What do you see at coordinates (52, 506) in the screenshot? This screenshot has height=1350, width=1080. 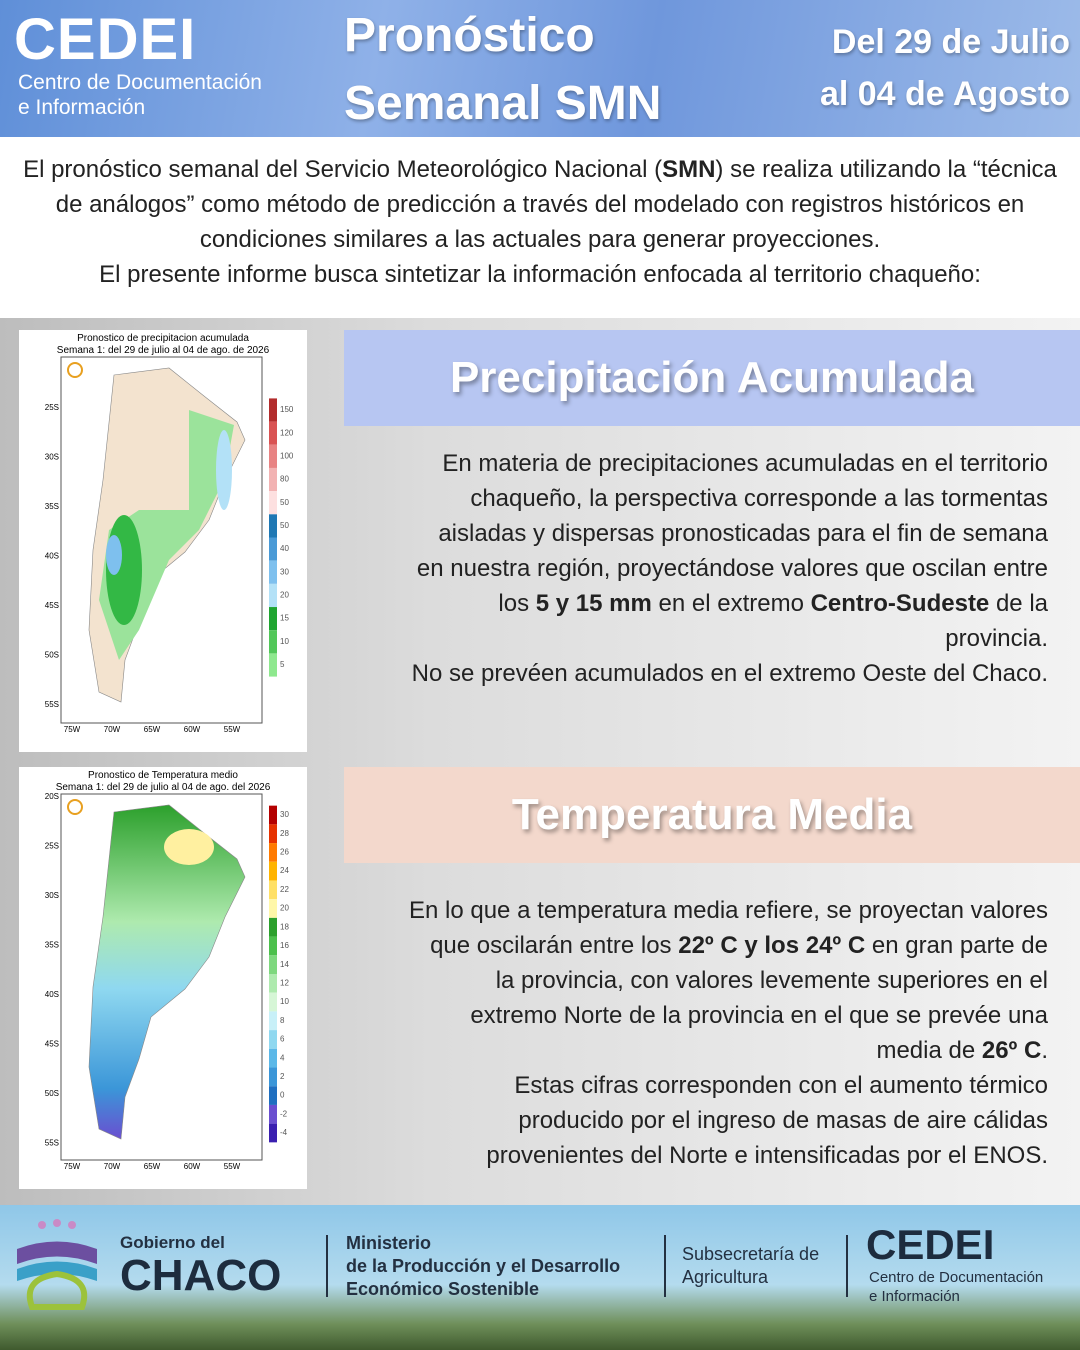 I see `lat-label: 35S` at bounding box center [52, 506].